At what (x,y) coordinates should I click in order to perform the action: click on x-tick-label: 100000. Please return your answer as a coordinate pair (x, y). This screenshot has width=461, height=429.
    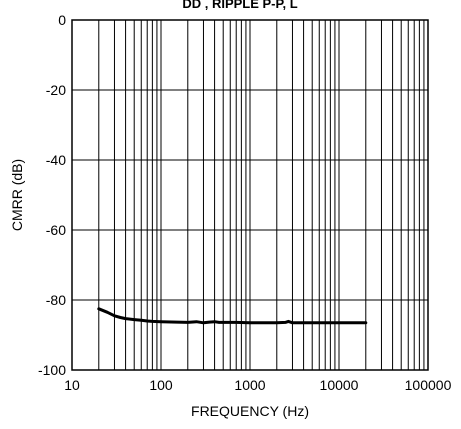
    Looking at the image, I should click on (428, 385).